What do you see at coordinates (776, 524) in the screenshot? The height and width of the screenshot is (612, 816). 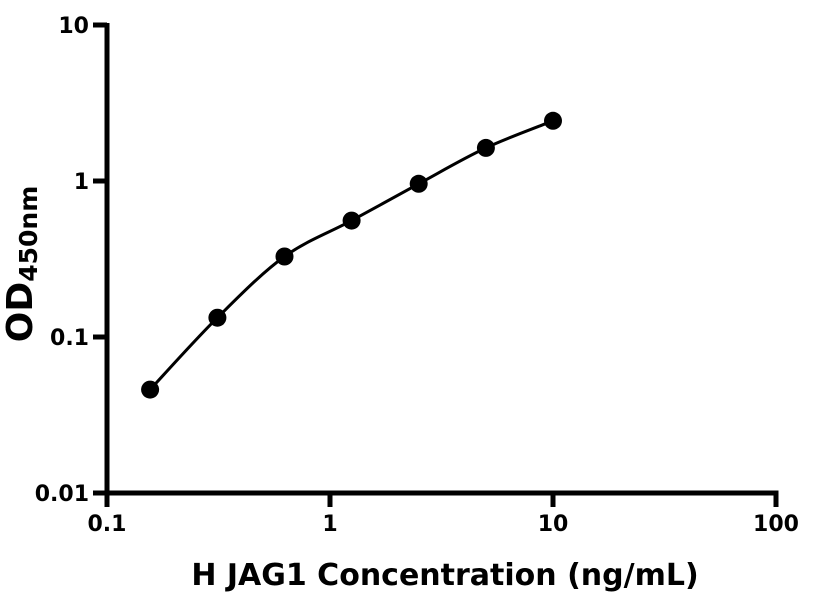 I see `x-tick-label-100: 100` at bounding box center [776, 524].